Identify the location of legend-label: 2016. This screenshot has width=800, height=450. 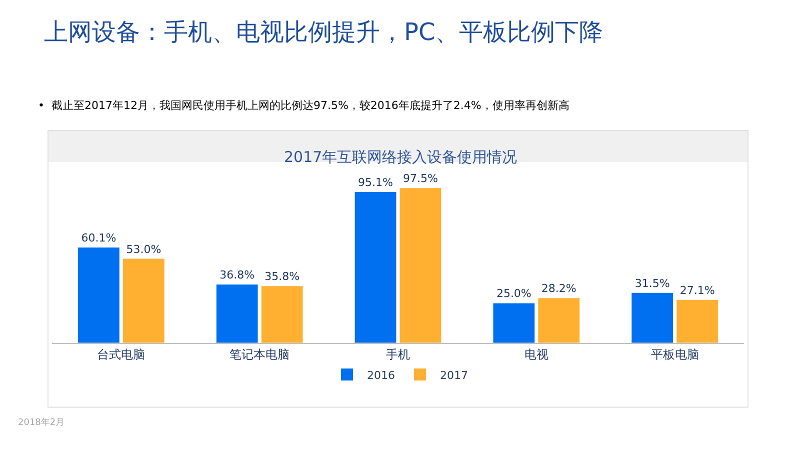
(381, 375).